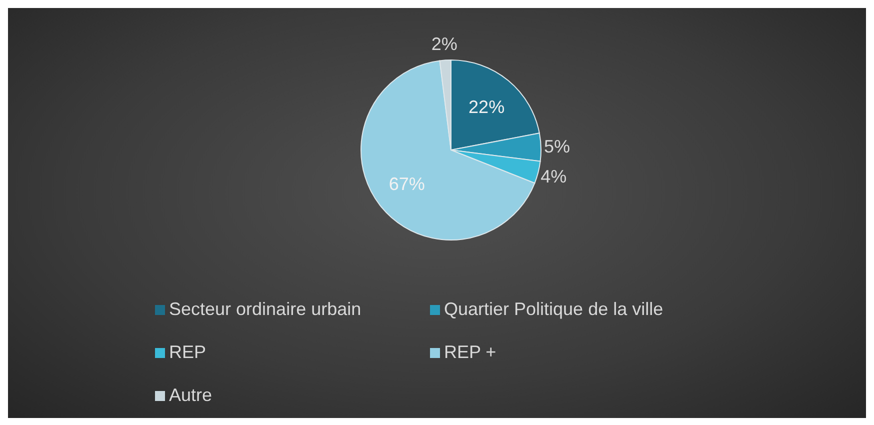 The height and width of the screenshot is (425, 874). Describe the element at coordinates (406, 184) in the screenshot. I see `data-label: 67%` at that location.